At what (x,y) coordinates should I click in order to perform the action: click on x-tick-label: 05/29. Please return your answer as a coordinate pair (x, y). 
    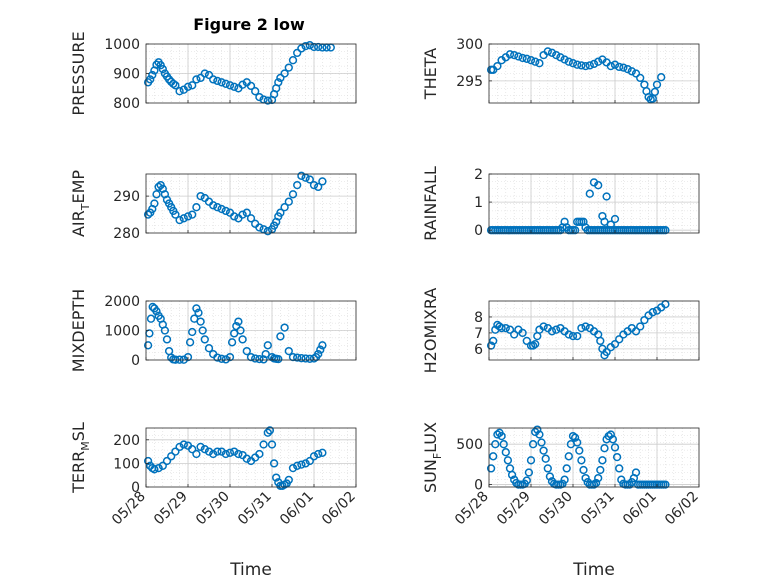
    Looking at the image, I should click on (171, 509).